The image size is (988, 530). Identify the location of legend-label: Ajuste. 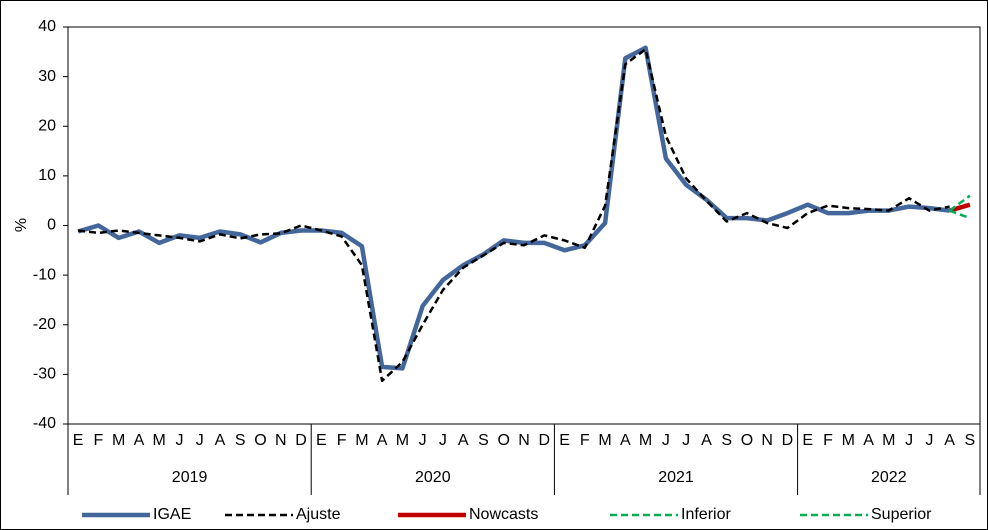
(318, 514).